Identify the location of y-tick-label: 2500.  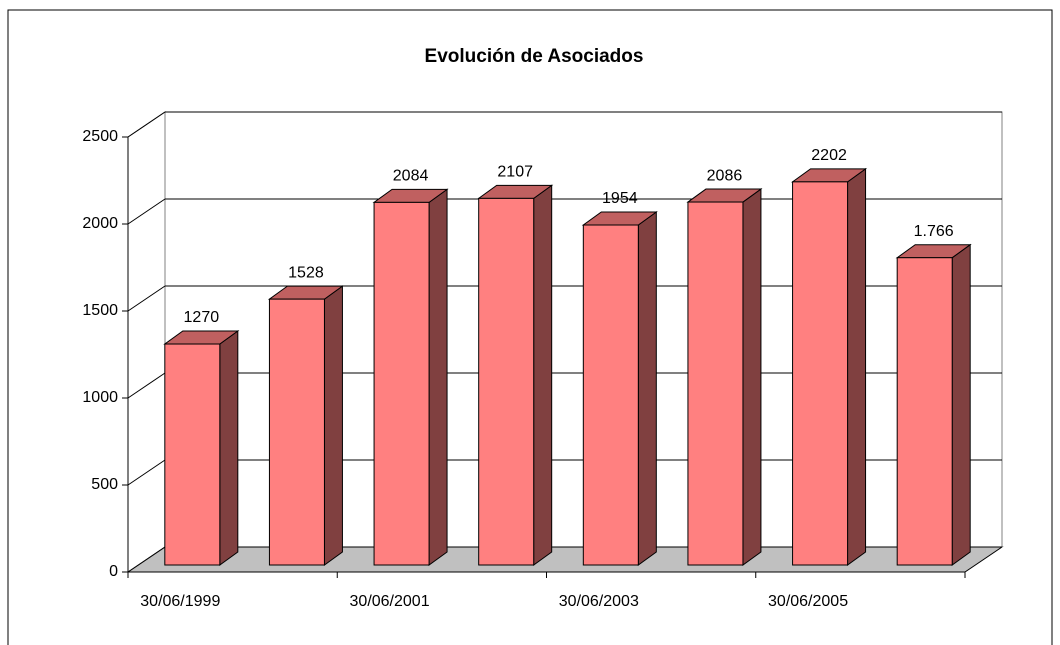
(100, 136).